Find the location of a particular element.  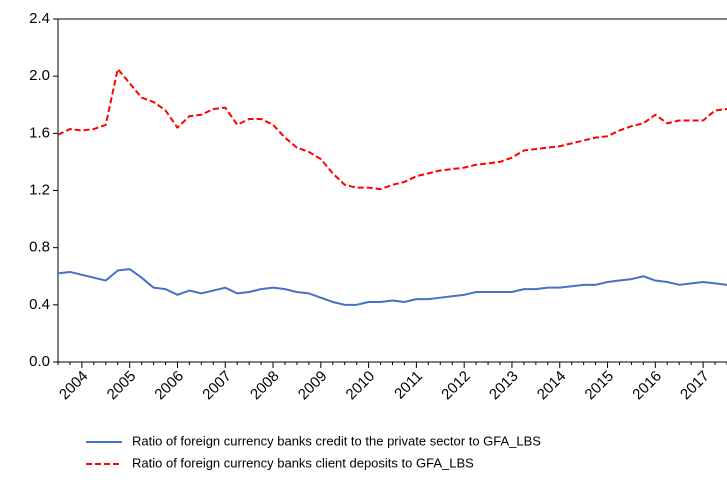

data-line is located at coordinates (392, 287).